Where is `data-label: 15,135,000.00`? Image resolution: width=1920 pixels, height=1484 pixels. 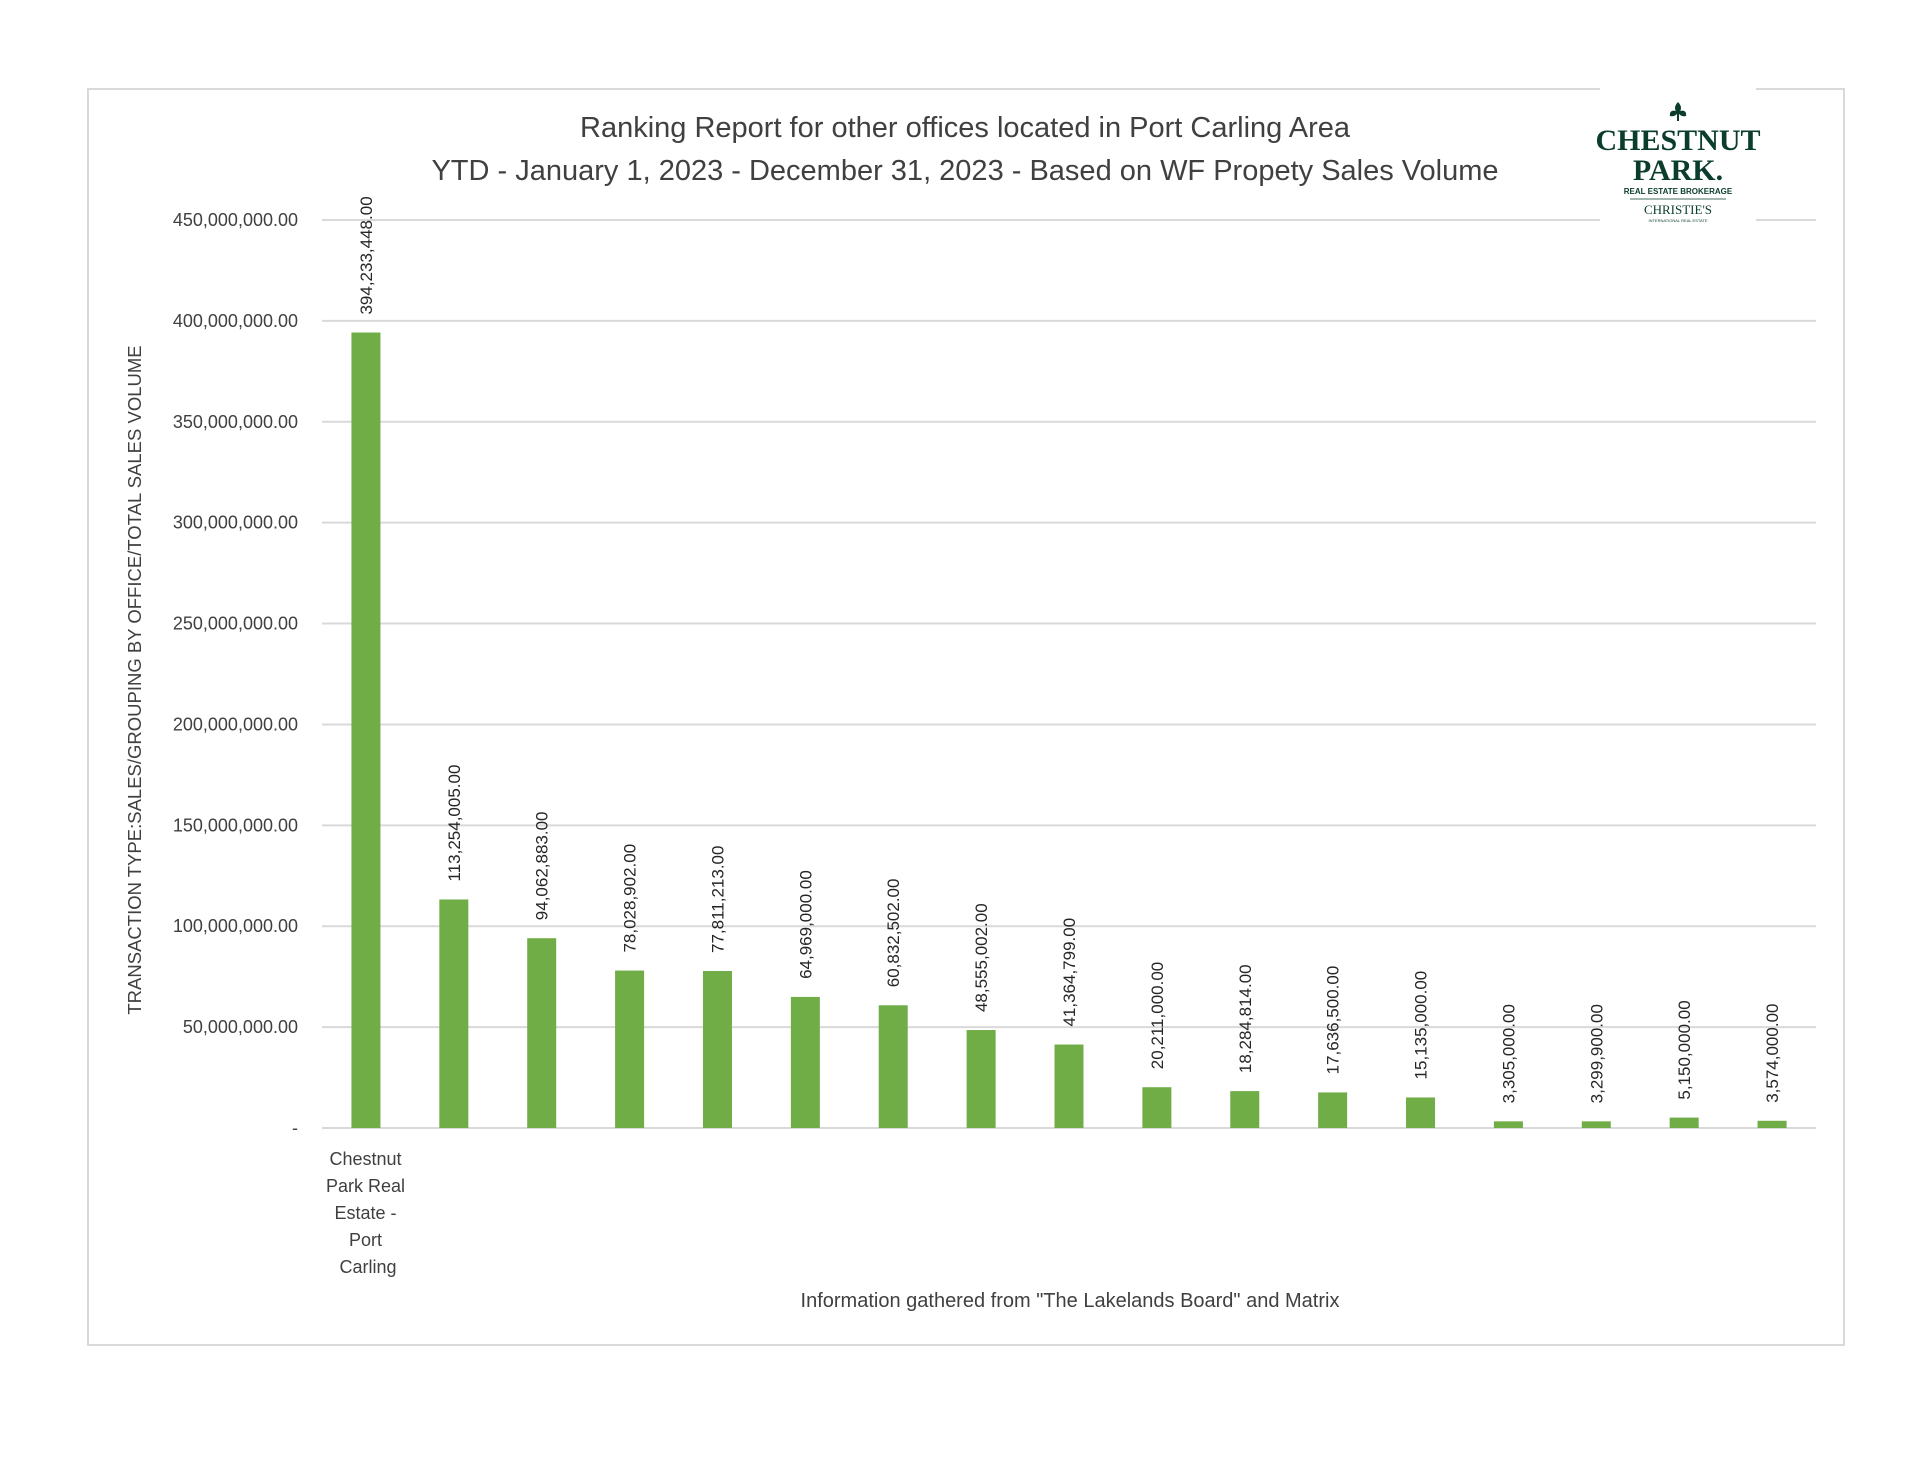 data-label: 15,135,000.00 is located at coordinates (1421, 1025).